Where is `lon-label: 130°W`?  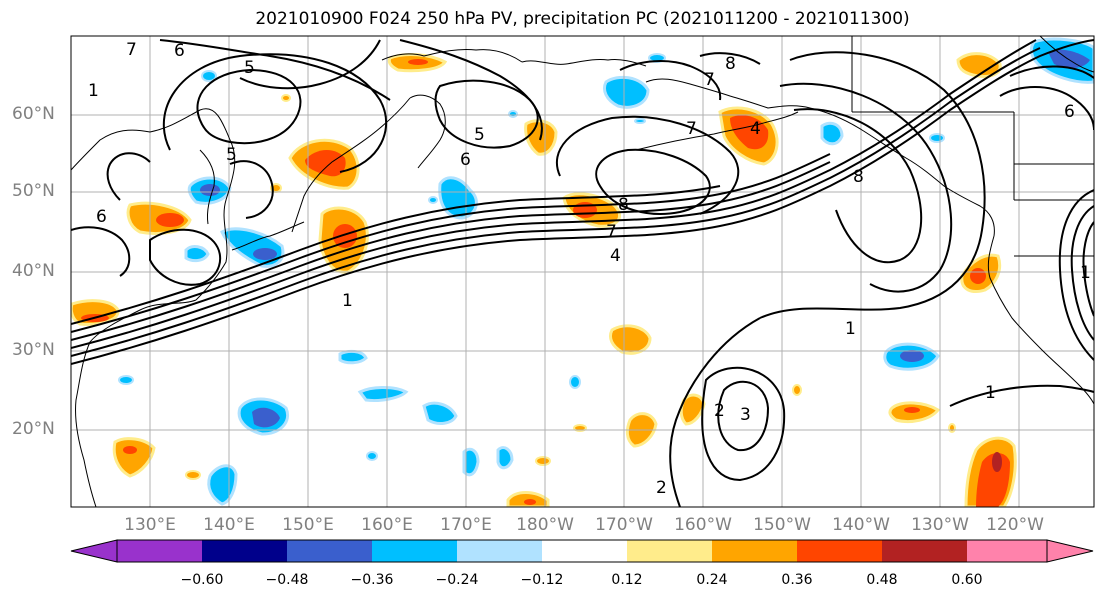 lon-label: 130°W is located at coordinates (940, 525).